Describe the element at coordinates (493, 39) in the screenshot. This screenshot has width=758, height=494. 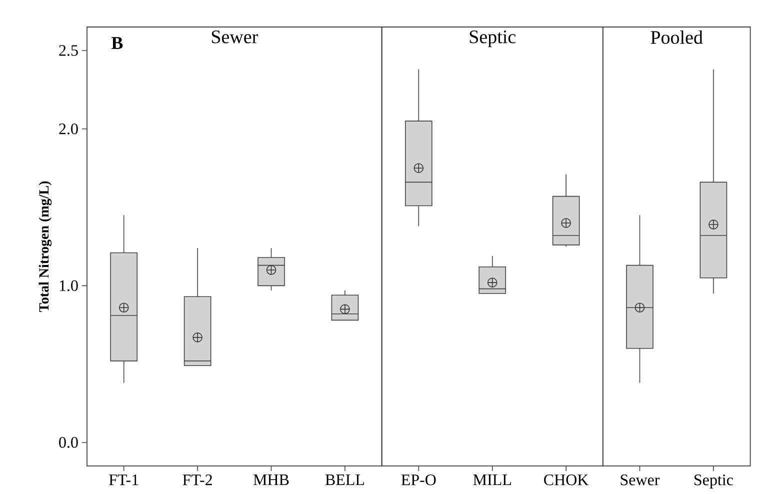
I see `chart-title: Septic` at that location.